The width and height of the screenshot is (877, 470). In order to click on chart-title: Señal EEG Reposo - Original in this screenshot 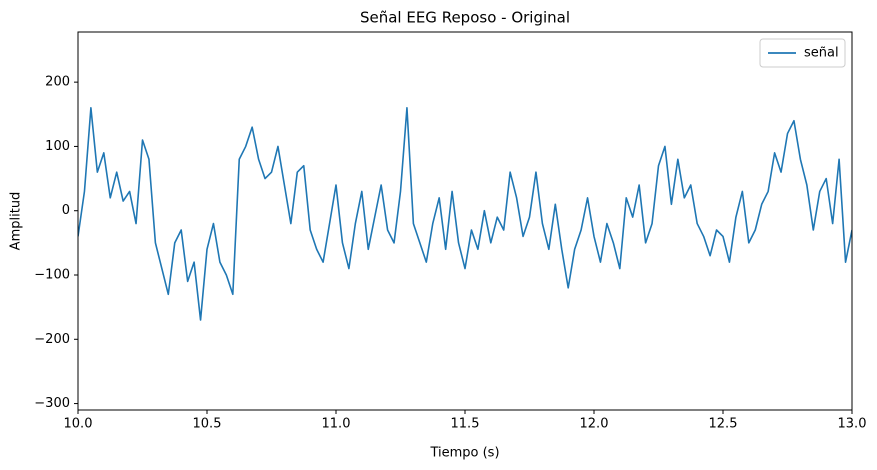, I will do `click(465, 18)`.